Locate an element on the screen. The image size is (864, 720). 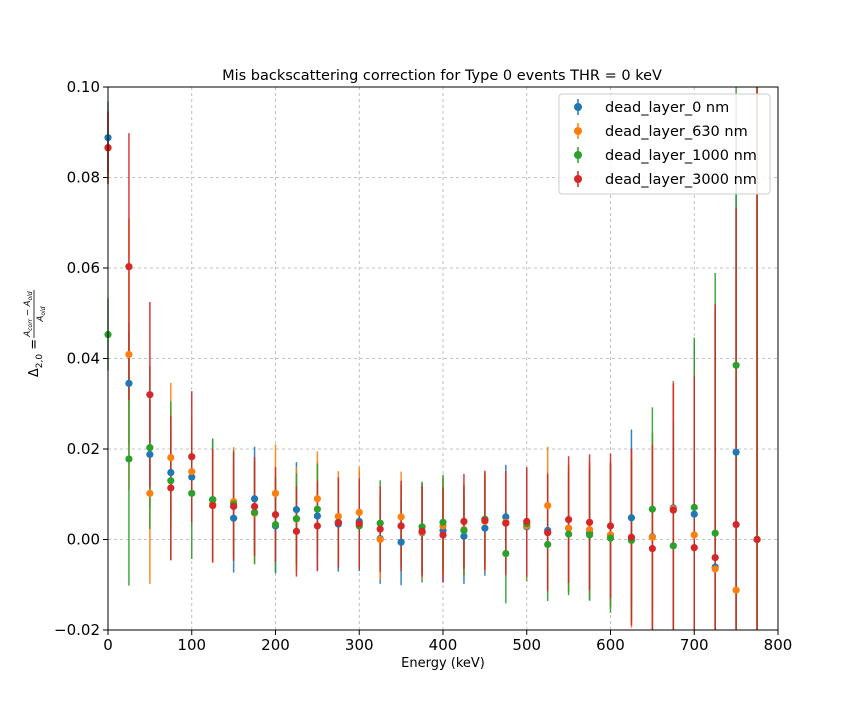
x-tick-label: 400 is located at coordinates (443, 645).